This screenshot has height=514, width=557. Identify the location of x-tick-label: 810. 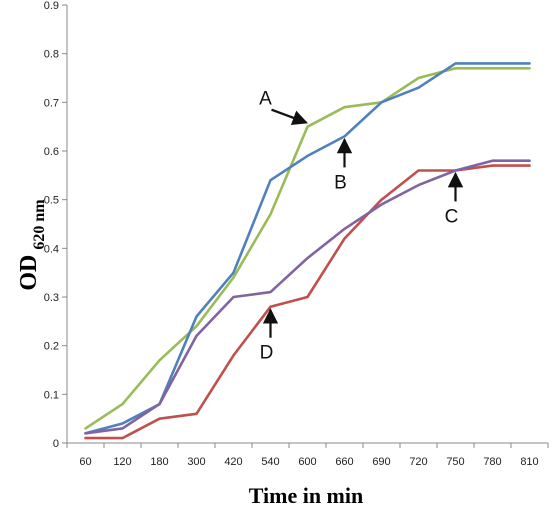
(529, 462).